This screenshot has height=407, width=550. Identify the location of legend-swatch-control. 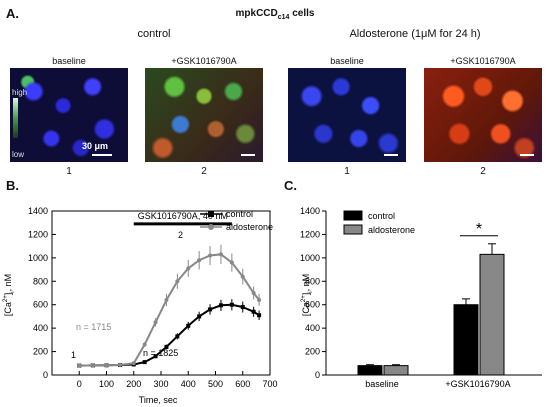
(353, 215).